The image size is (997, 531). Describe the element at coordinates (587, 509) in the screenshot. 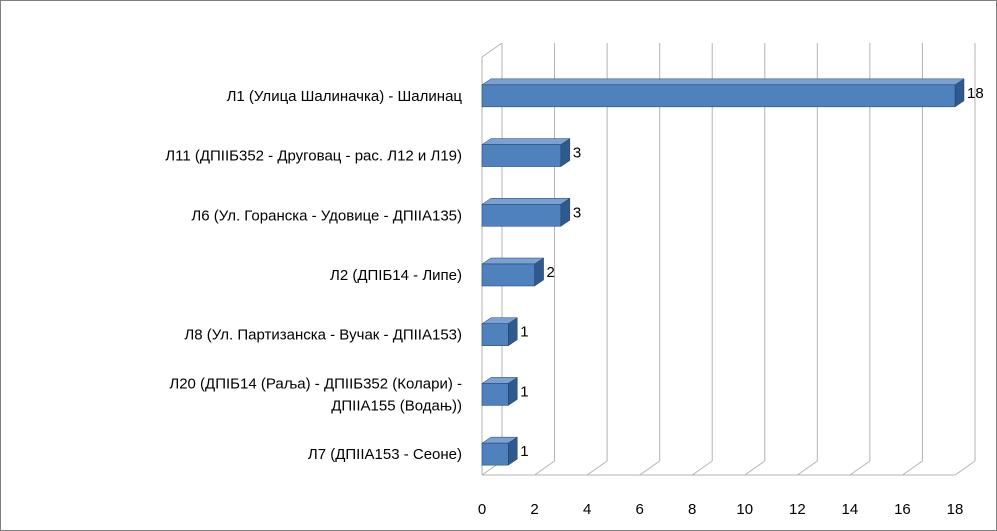

I see `x-tick-label-4: 4` at that location.